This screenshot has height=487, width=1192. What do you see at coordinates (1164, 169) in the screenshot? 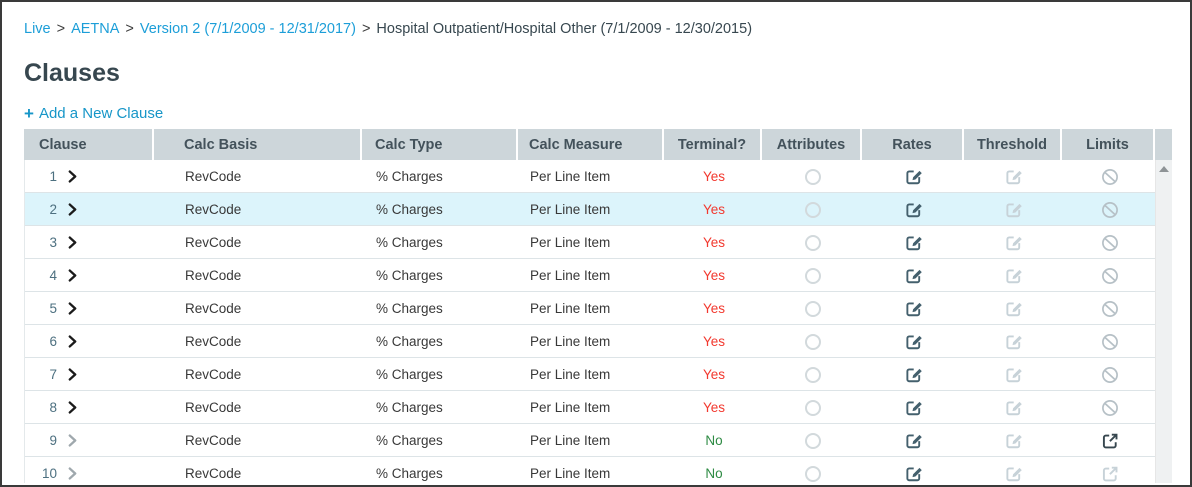
I see `scroll-up-button` at bounding box center [1164, 169].